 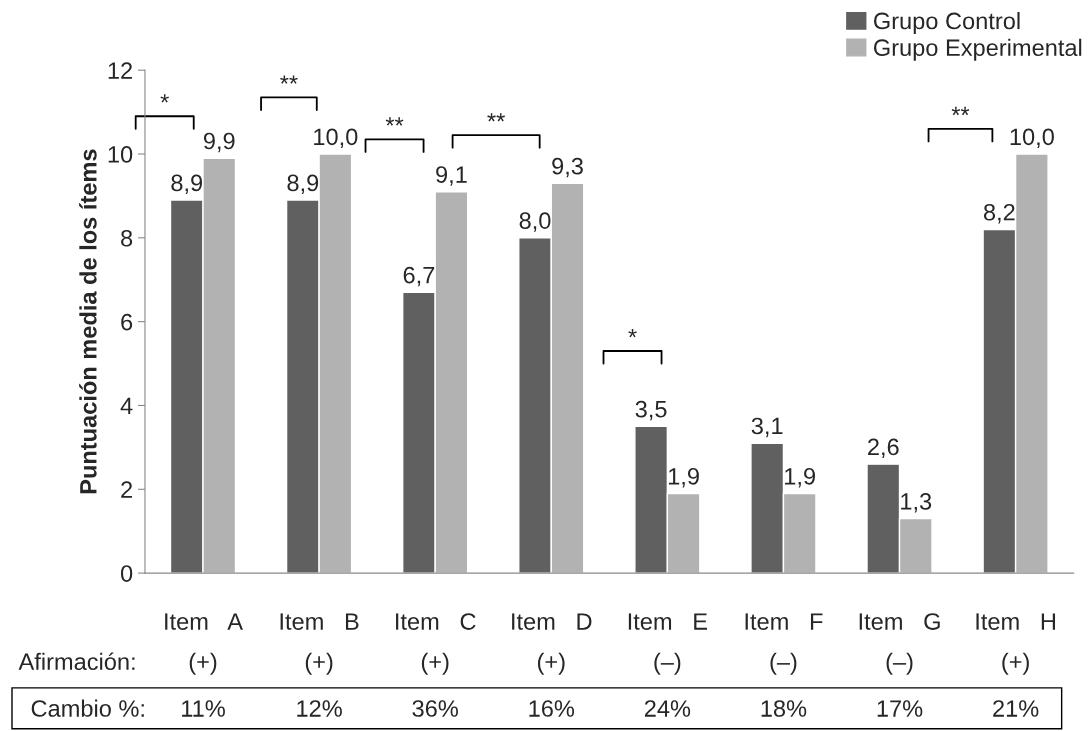 What do you see at coordinates (767, 427) in the screenshot?
I see `data-label: 3,1` at bounding box center [767, 427].